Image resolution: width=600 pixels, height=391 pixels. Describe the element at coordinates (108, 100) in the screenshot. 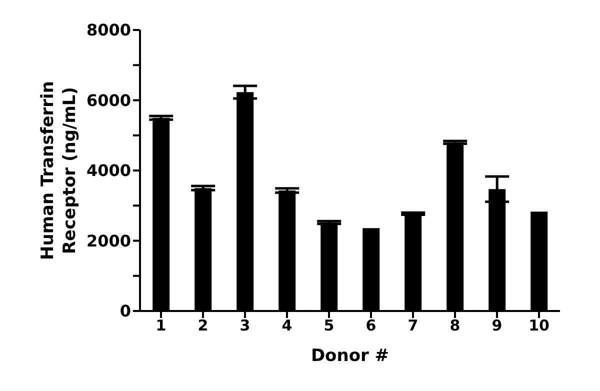

I see `y-tick-label: 6000` at that location.